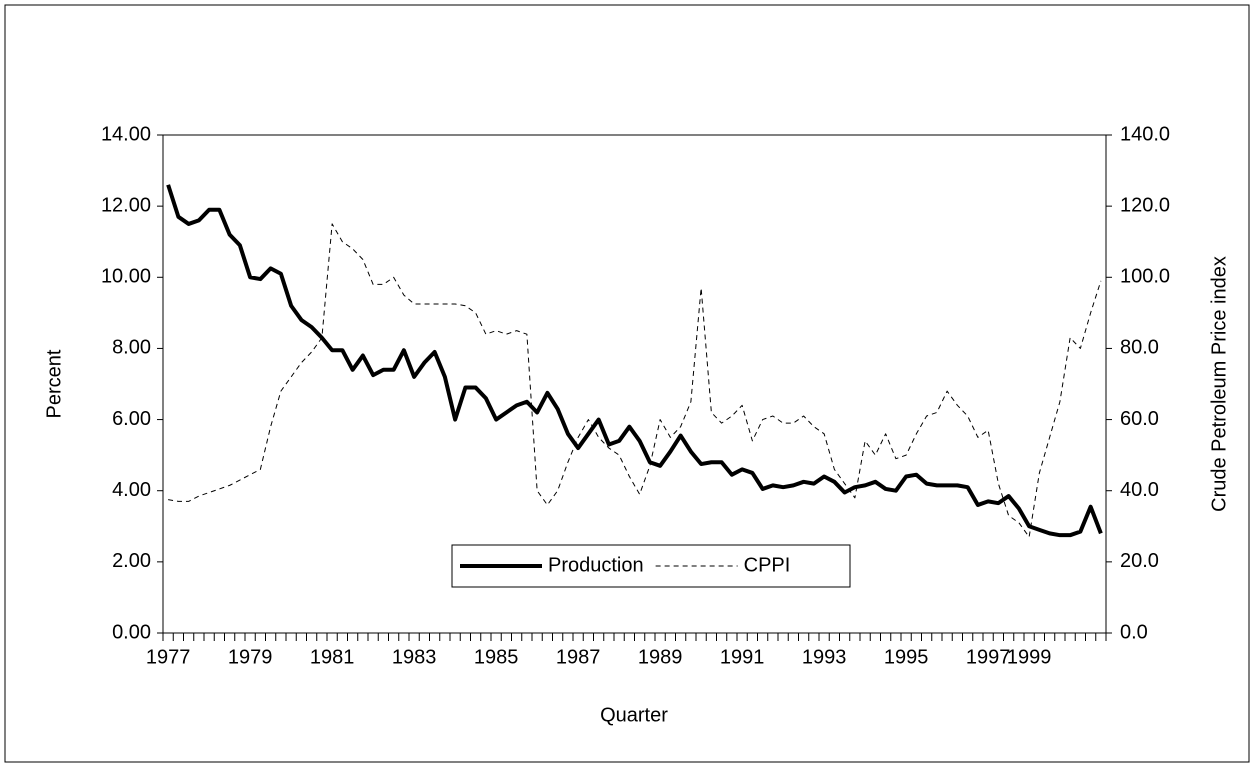  I want to click on y-tick-label: 6.00, so click(131, 419).